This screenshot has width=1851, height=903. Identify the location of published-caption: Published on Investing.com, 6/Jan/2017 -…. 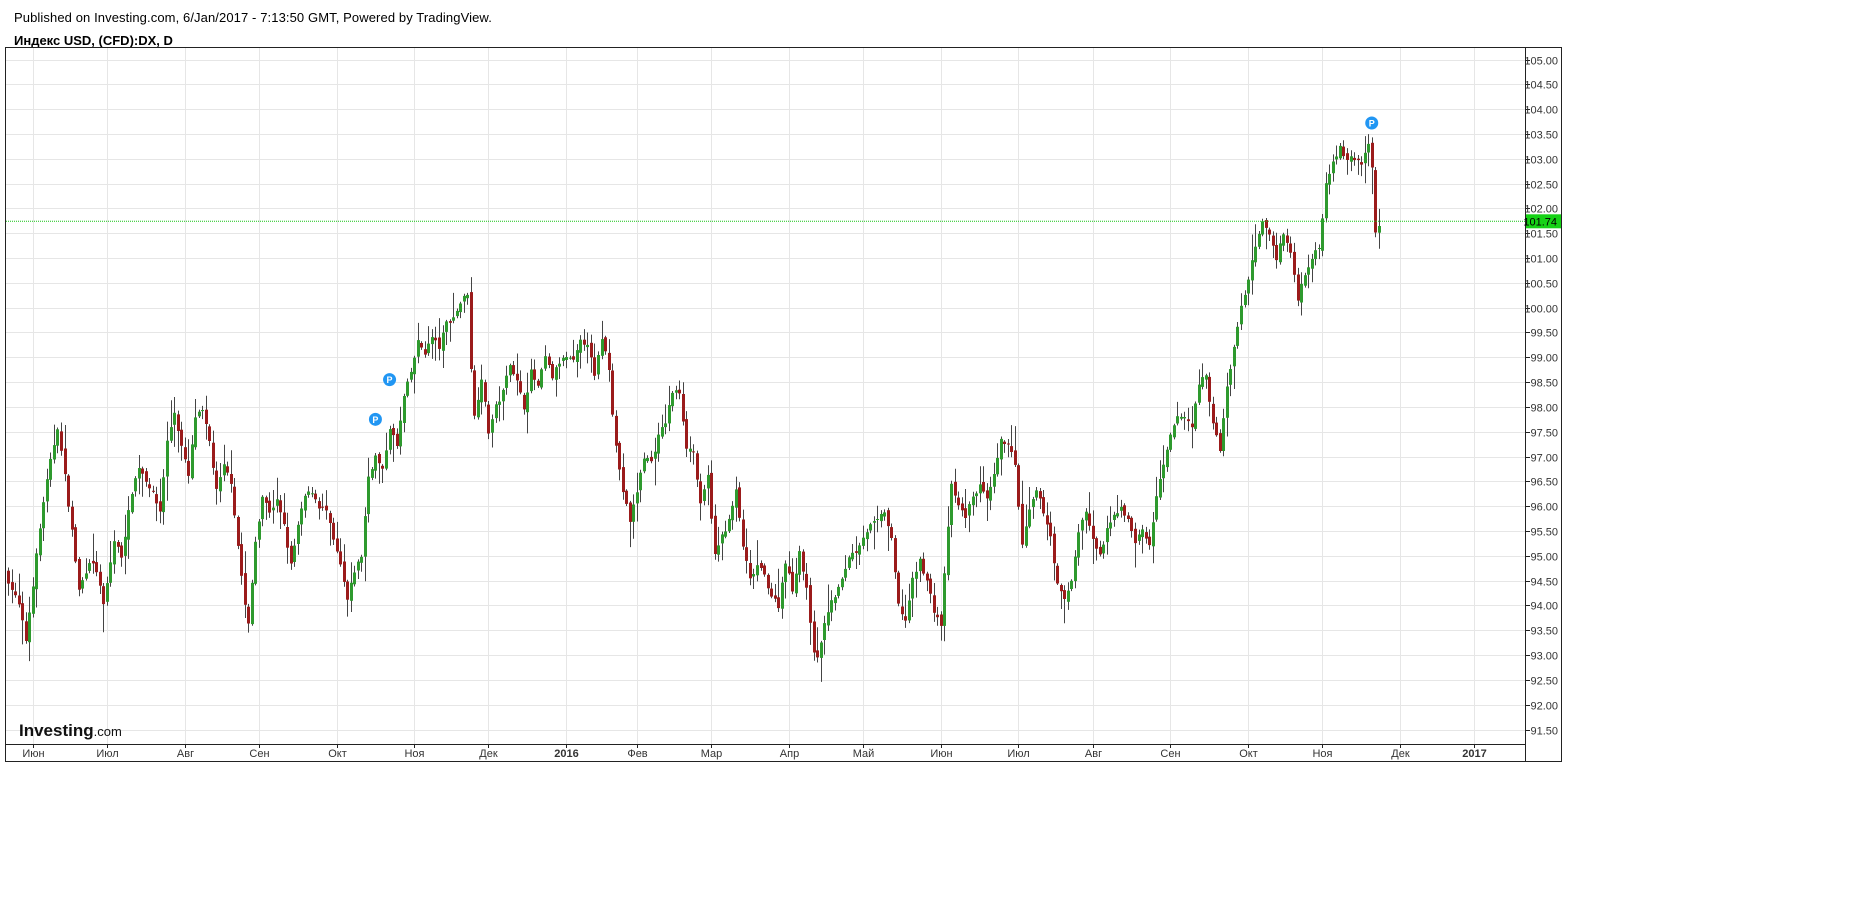
(253, 17).